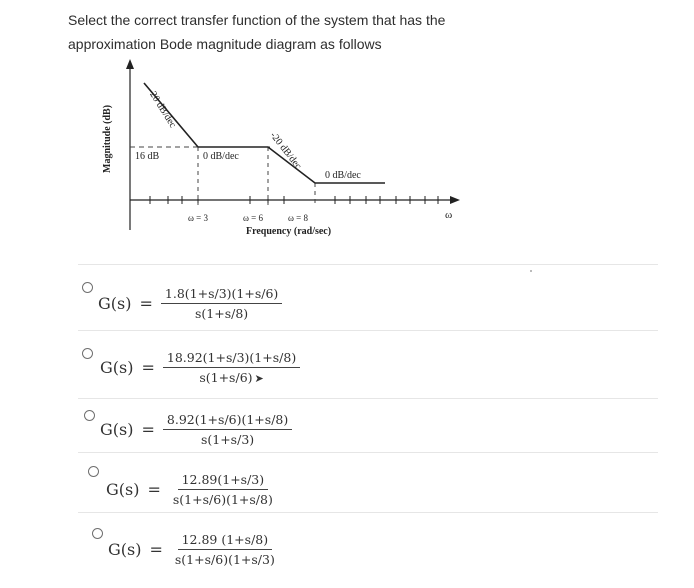  What do you see at coordinates (288, 231) in the screenshot?
I see `x-axis-label: Frequency (rad/sec)` at bounding box center [288, 231].